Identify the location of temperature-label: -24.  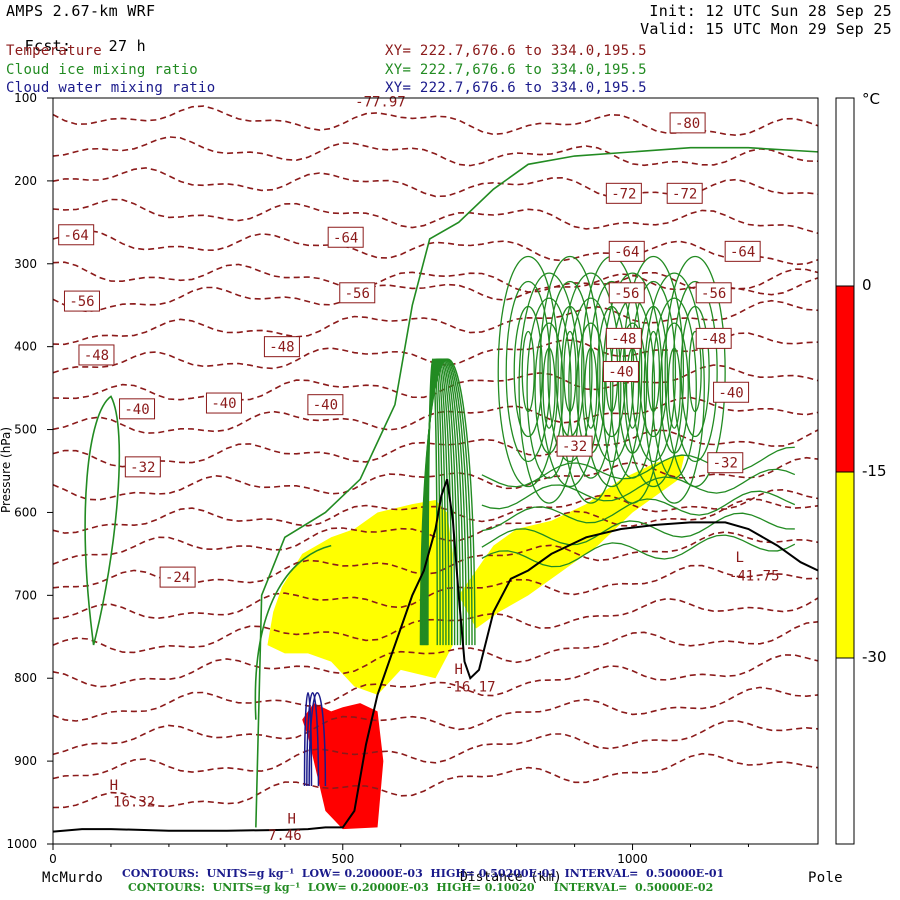
(177, 578).